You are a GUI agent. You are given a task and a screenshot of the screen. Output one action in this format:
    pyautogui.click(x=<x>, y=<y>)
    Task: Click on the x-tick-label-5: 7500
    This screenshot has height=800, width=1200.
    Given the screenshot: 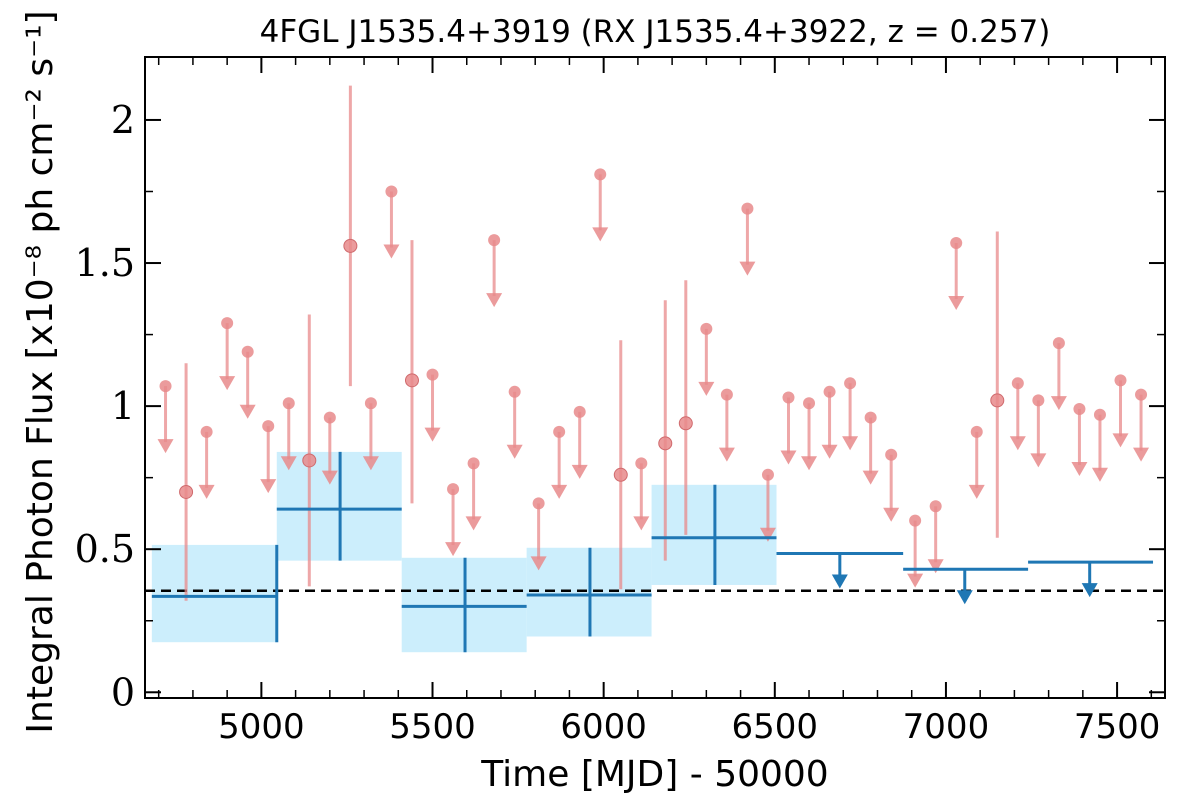 What is the action you would take?
    pyautogui.click(x=1117, y=727)
    